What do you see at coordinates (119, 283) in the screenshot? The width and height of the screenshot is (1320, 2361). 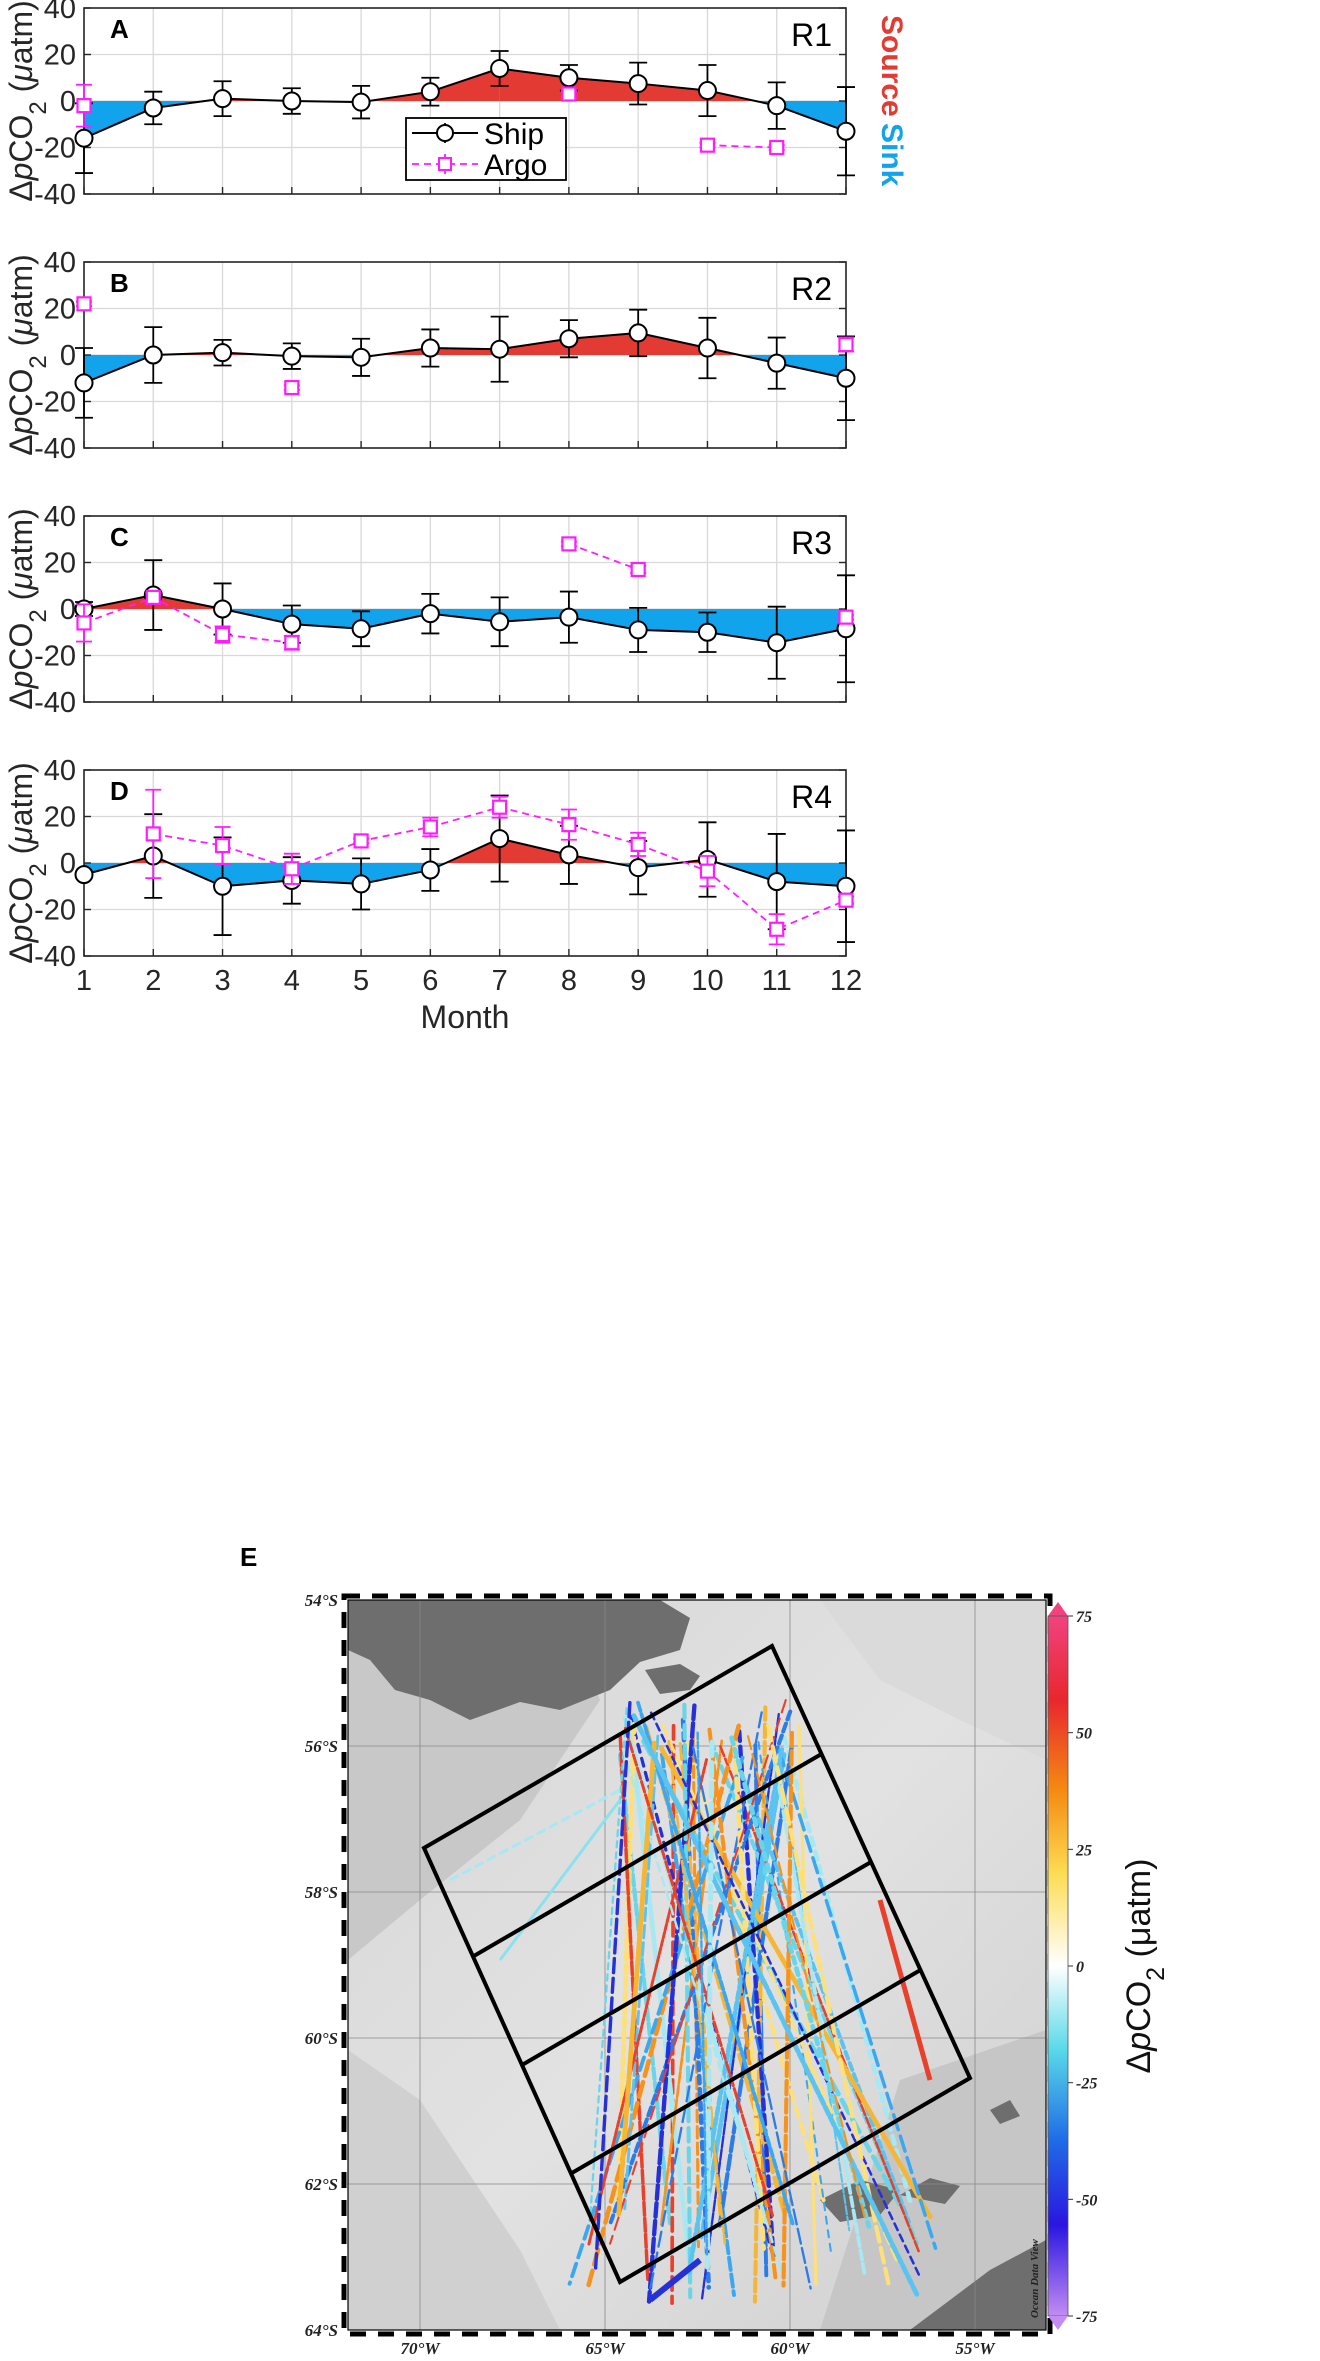 I see `panel-letter: B` at bounding box center [119, 283].